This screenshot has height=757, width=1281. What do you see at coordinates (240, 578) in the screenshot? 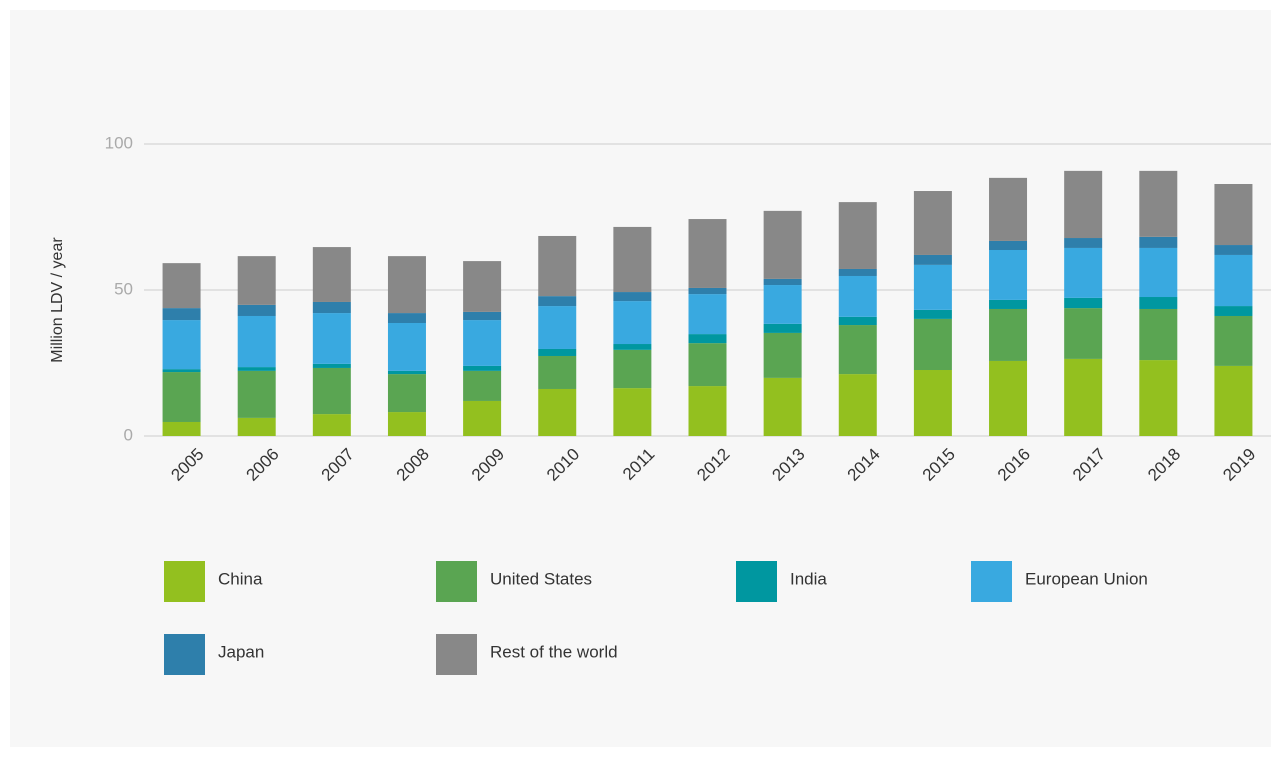
I see `legend-label: China` at bounding box center [240, 578].